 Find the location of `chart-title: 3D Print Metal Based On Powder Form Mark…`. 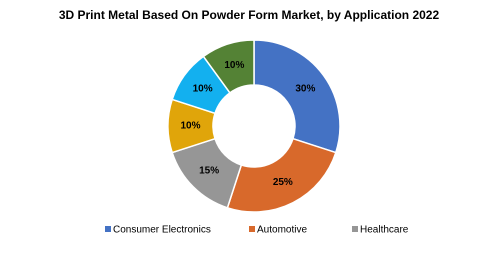

chart-title: 3D Print Metal Based On Powder Form Mark… is located at coordinates (249, 15).